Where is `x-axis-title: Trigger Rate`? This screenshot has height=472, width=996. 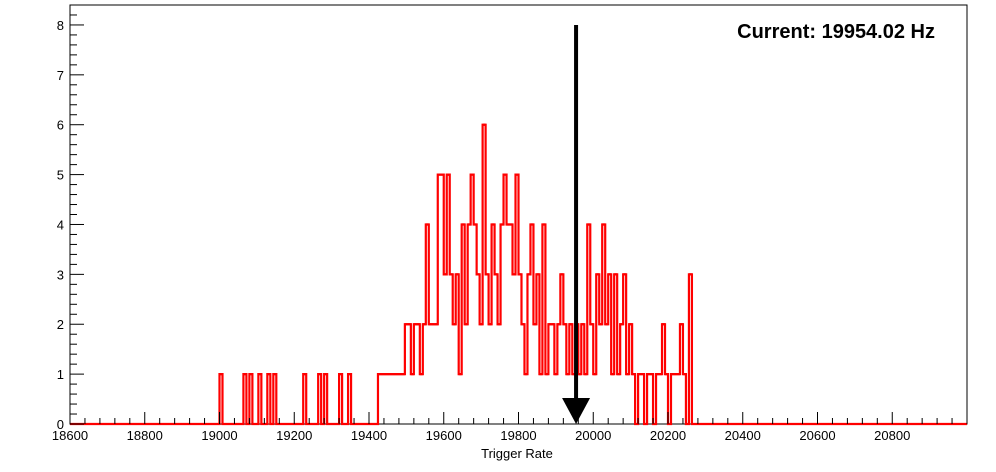
x-axis-title: Trigger Rate is located at coordinates (517, 453).